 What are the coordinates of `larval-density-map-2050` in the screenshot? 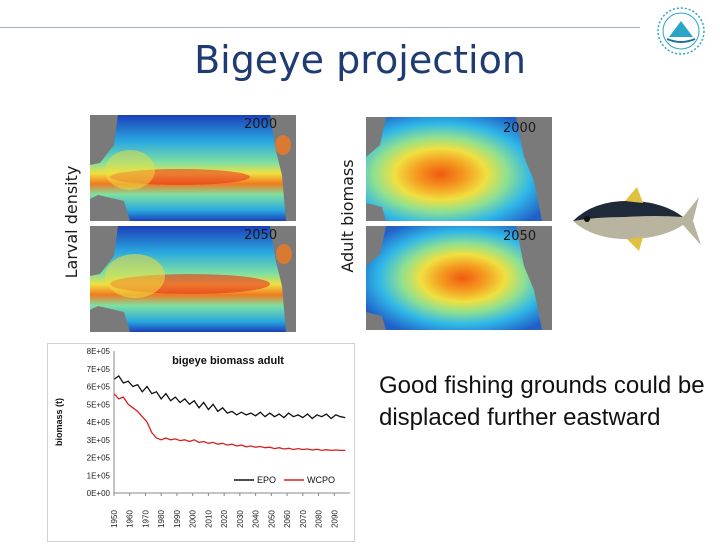 It's located at (193, 279).